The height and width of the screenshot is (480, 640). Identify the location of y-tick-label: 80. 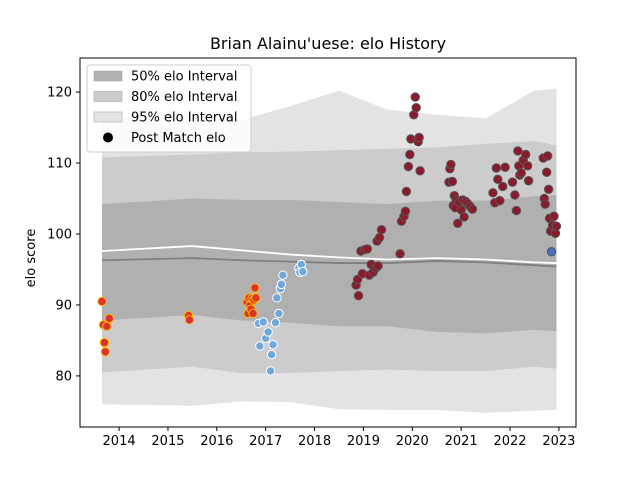
(63, 376).